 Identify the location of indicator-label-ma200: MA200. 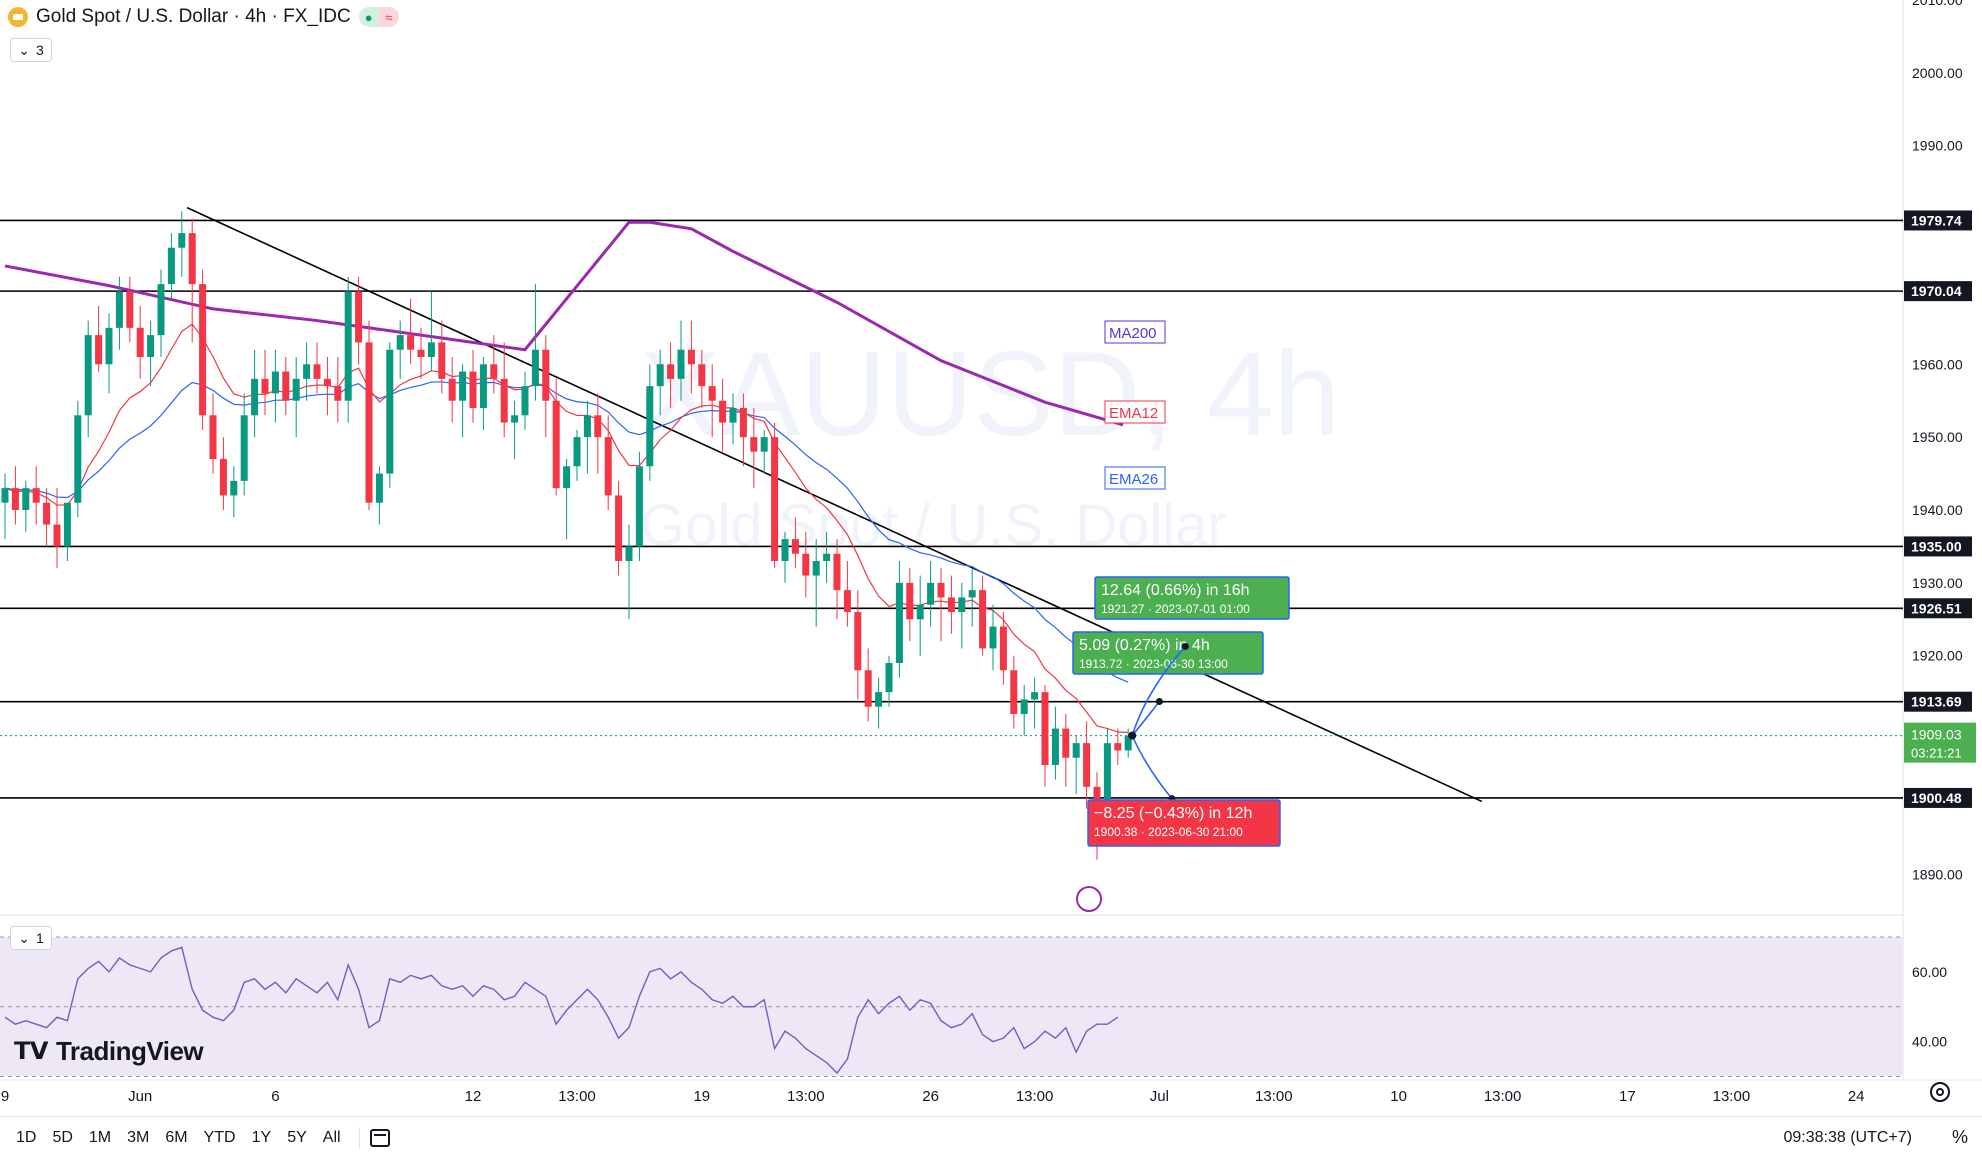
(1135, 332).